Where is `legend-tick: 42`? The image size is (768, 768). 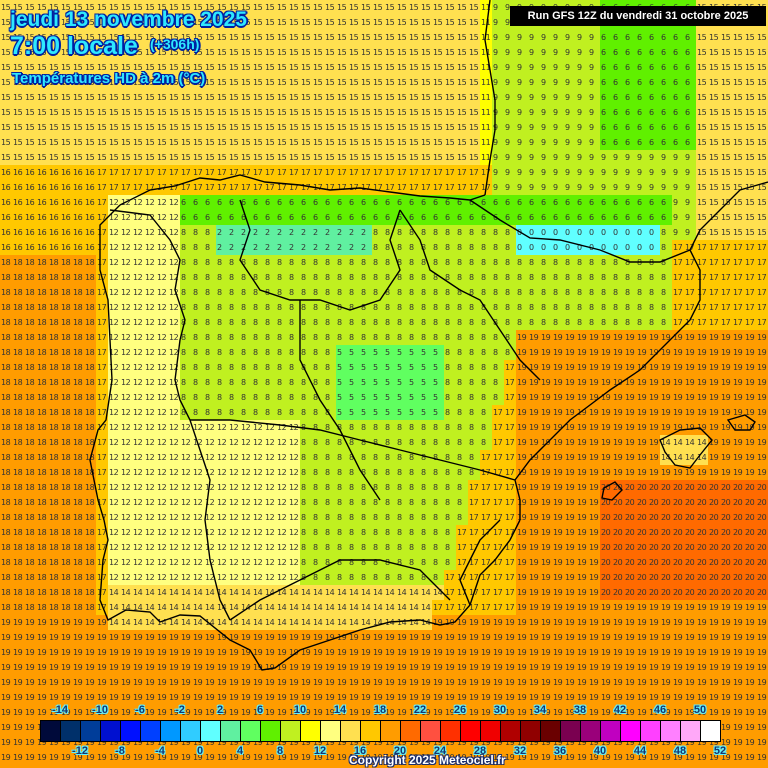 legend-tick: 42 is located at coordinates (620, 710).